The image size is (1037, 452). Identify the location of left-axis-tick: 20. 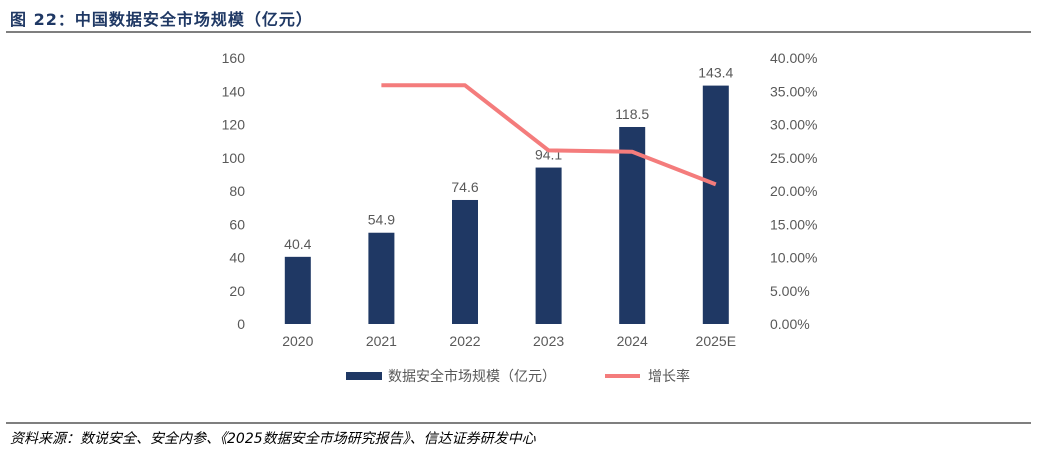
(237, 291).